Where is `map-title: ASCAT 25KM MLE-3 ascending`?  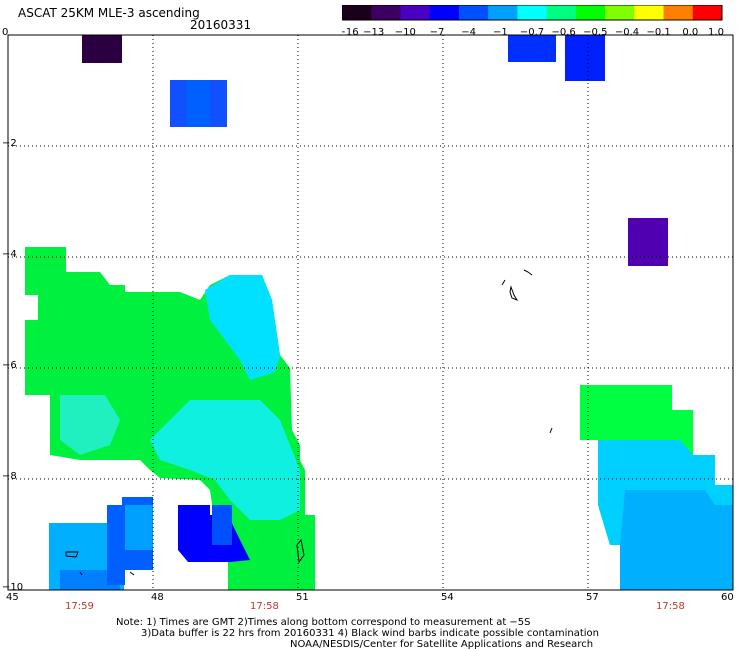 map-title: ASCAT 25KM MLE-3 ascending is located at coordinates (109, 13).